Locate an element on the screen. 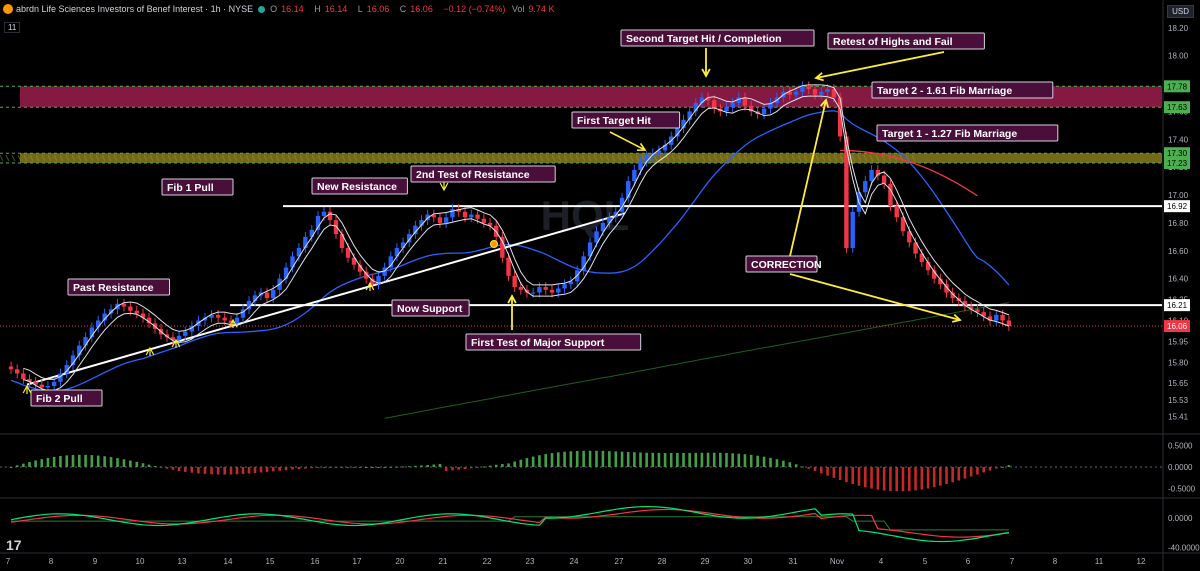 Image resolution: width=1200 pixels, height=571 pixels. price-axis-tick: 18.20 is located at coordinates (1178, 28).